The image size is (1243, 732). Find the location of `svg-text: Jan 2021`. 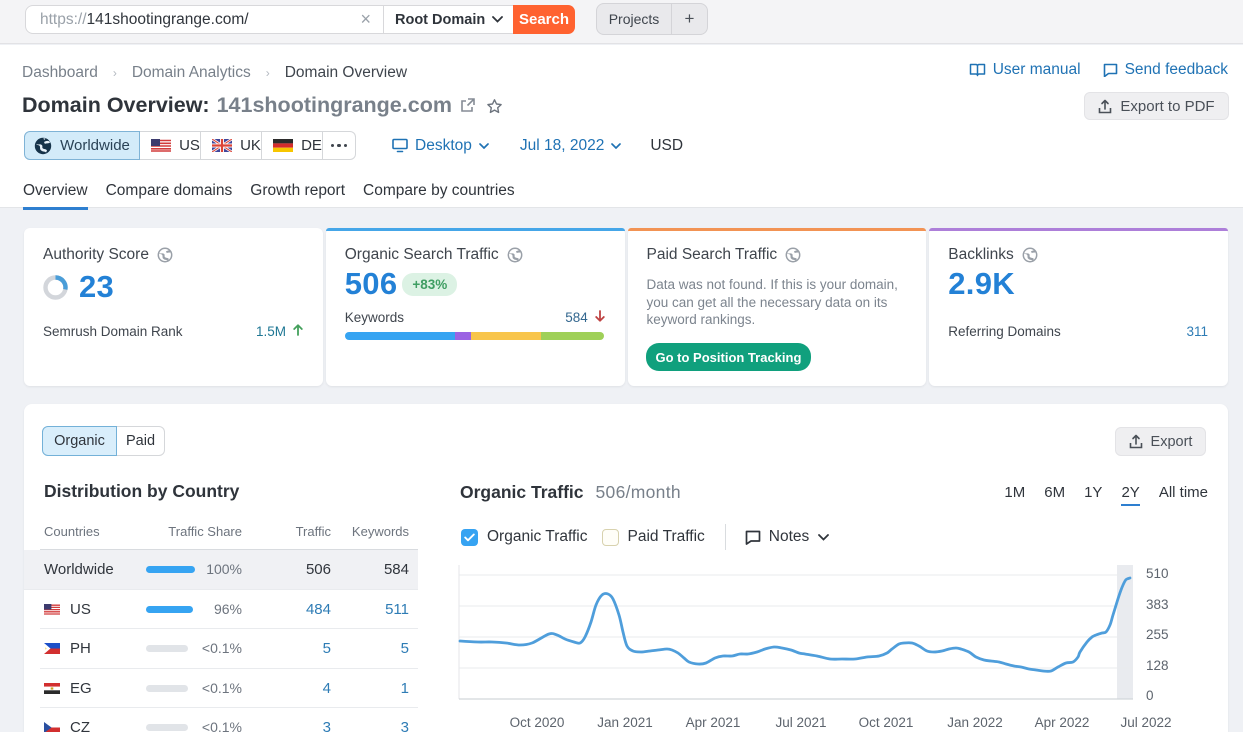

svg-text: Jan 2021 is located at coordinates (625, 722).